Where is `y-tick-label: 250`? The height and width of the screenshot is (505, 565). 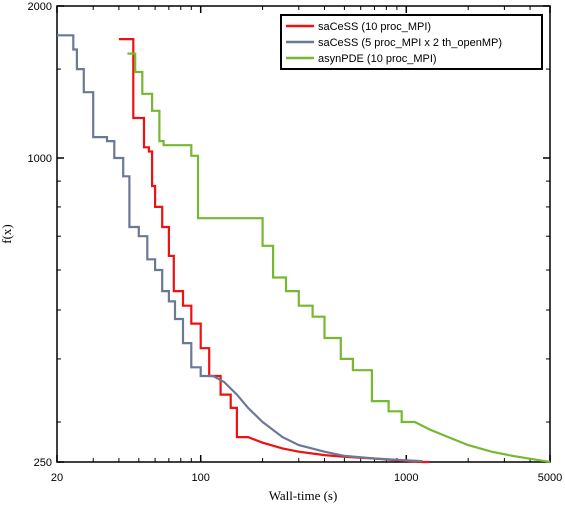 y-tick-label: 250 is located at coordinates (43, 463).